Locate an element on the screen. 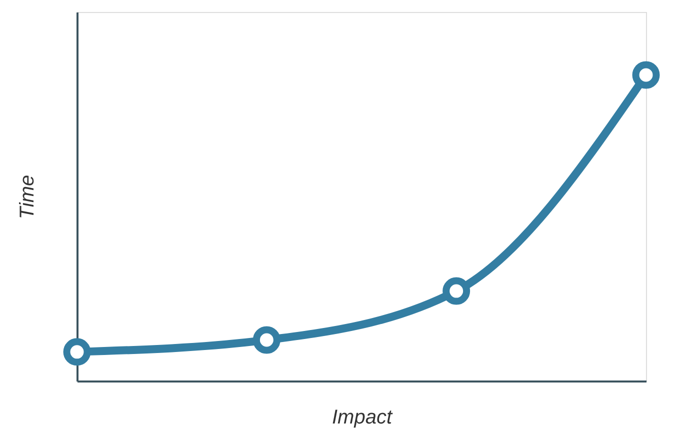 The width and height of the screenshot is (677, 436). y-axis-title: Time is located at coordinates (27, 197).